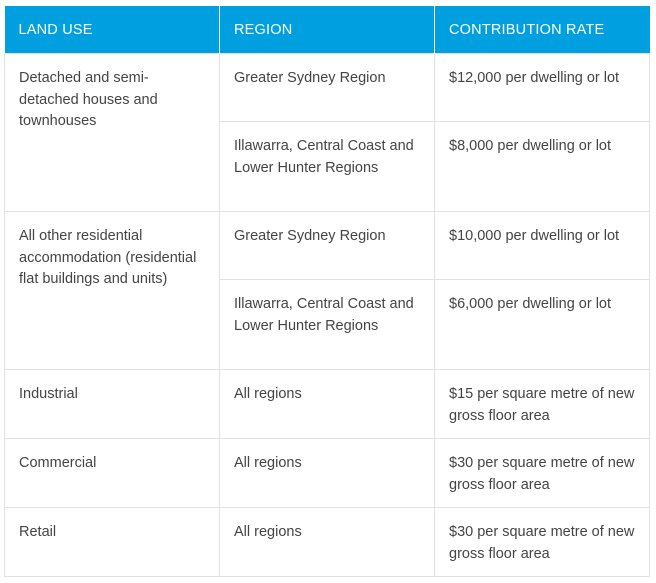 This screenshot has height=583, width=656. I want to click on land-use-commercial: Commercial, so click(112, 473).